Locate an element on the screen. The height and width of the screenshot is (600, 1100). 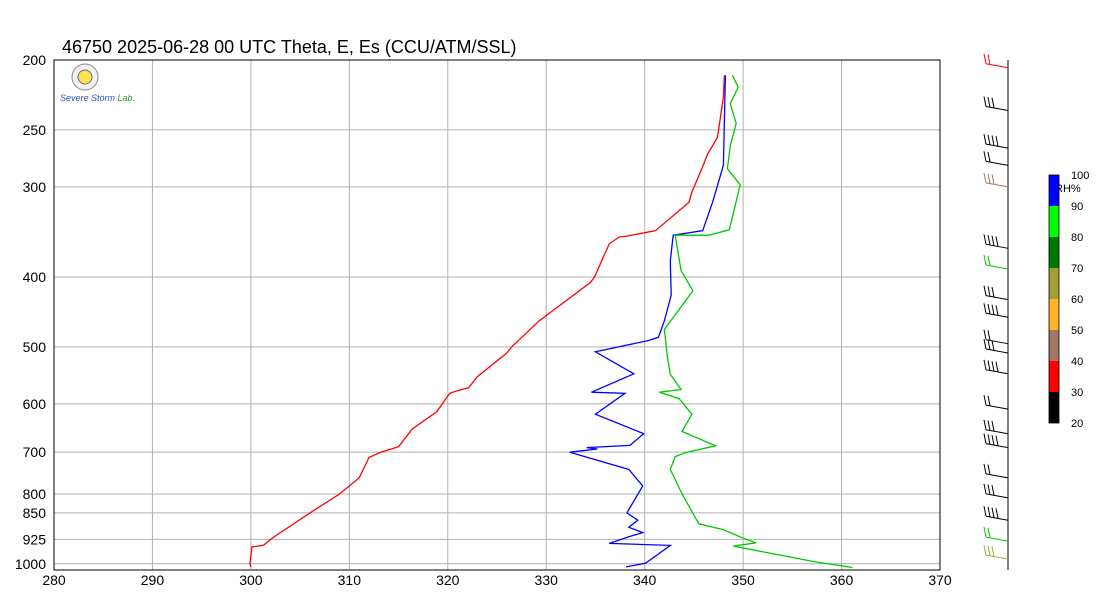
colorbar-frame is located at coordinates (1054, 299).